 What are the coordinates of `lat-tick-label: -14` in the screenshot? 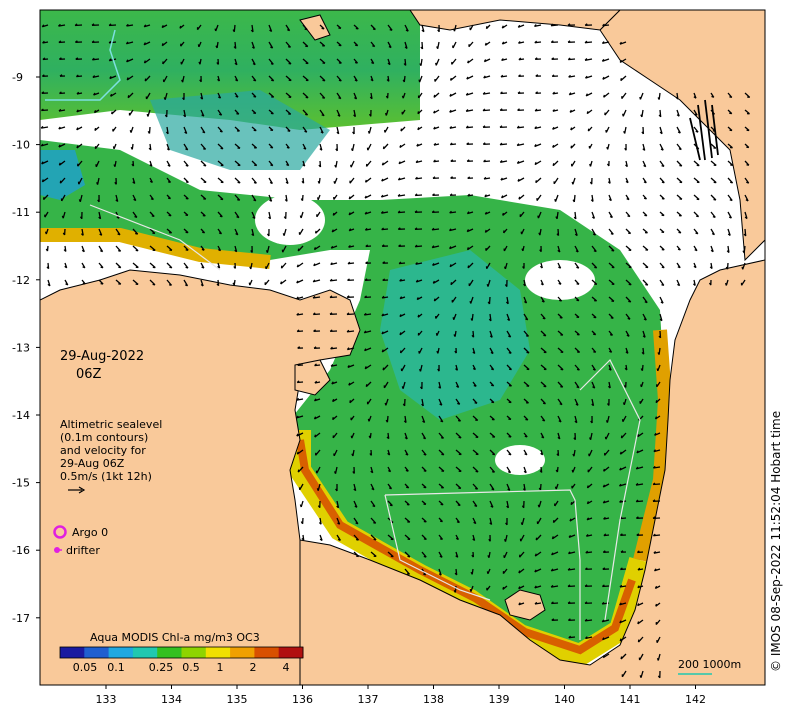 It's located at (21, 415).